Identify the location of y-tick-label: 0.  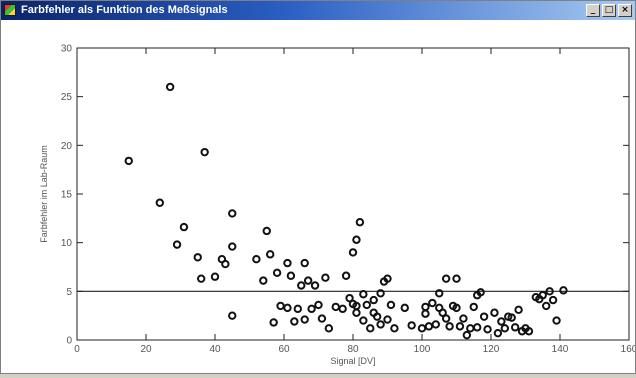
(69, 341).